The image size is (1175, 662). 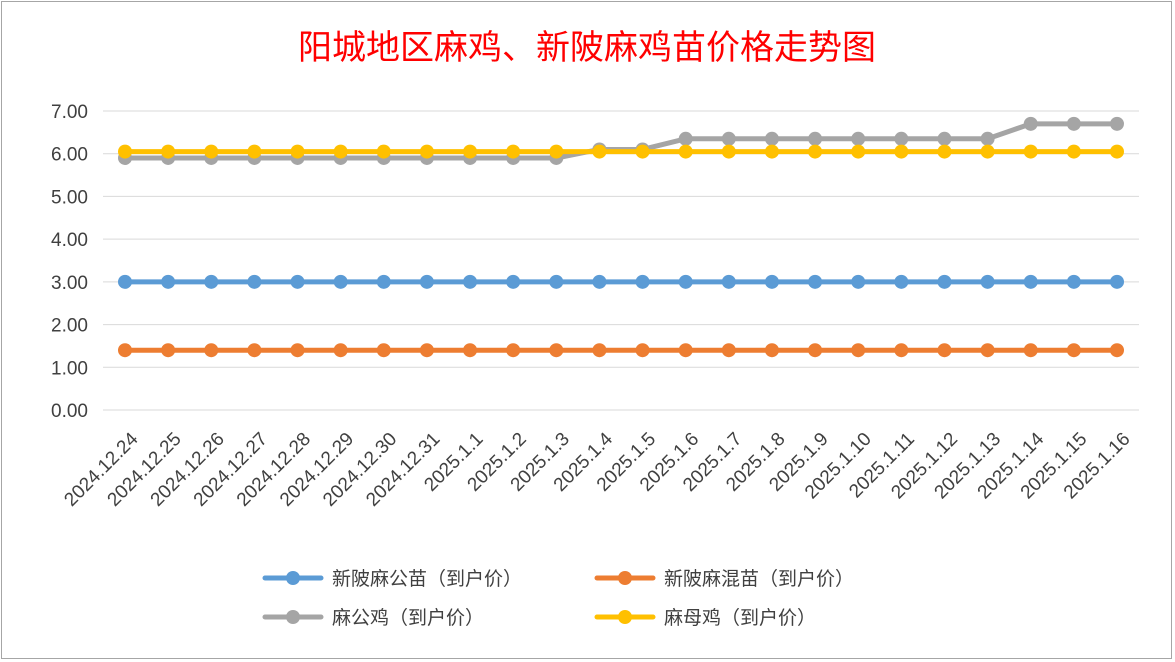 I want to click on y-tick-label: 5.00, so click(x=69, y=197).